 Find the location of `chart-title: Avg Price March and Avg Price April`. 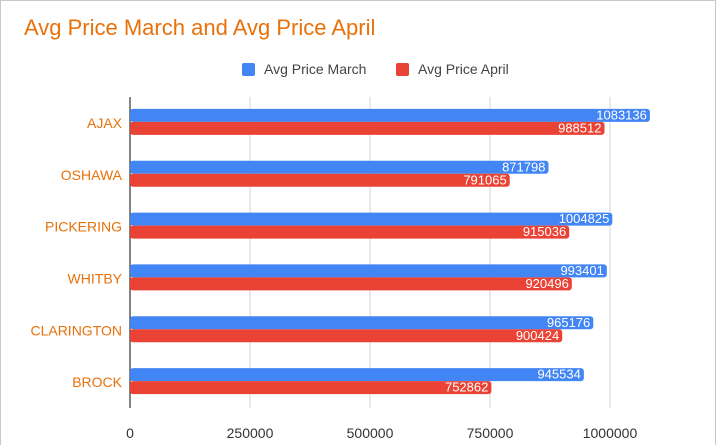

chart-title: Avg Price March and Avg Price April is located at coordinates (200, 27).